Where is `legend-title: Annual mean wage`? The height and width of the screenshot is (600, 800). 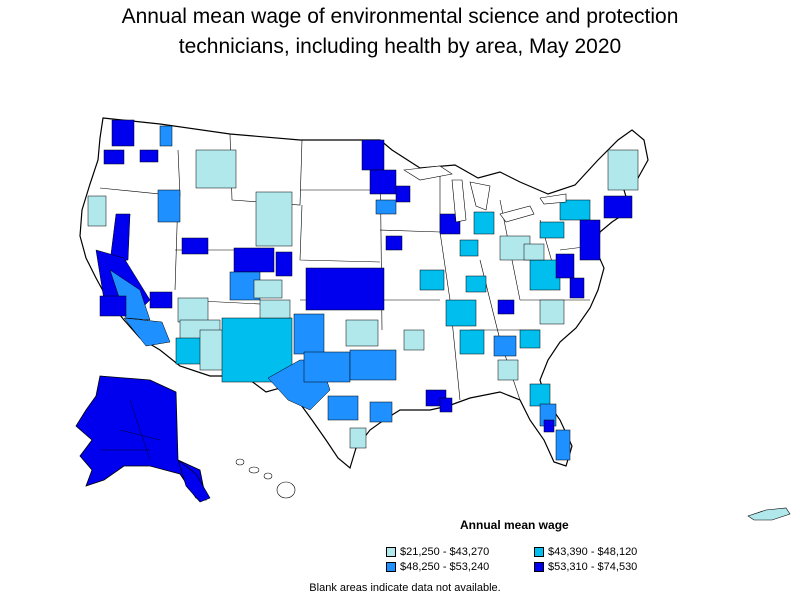 legend-title: Annual mean wage is located at coordinates (514, 525).